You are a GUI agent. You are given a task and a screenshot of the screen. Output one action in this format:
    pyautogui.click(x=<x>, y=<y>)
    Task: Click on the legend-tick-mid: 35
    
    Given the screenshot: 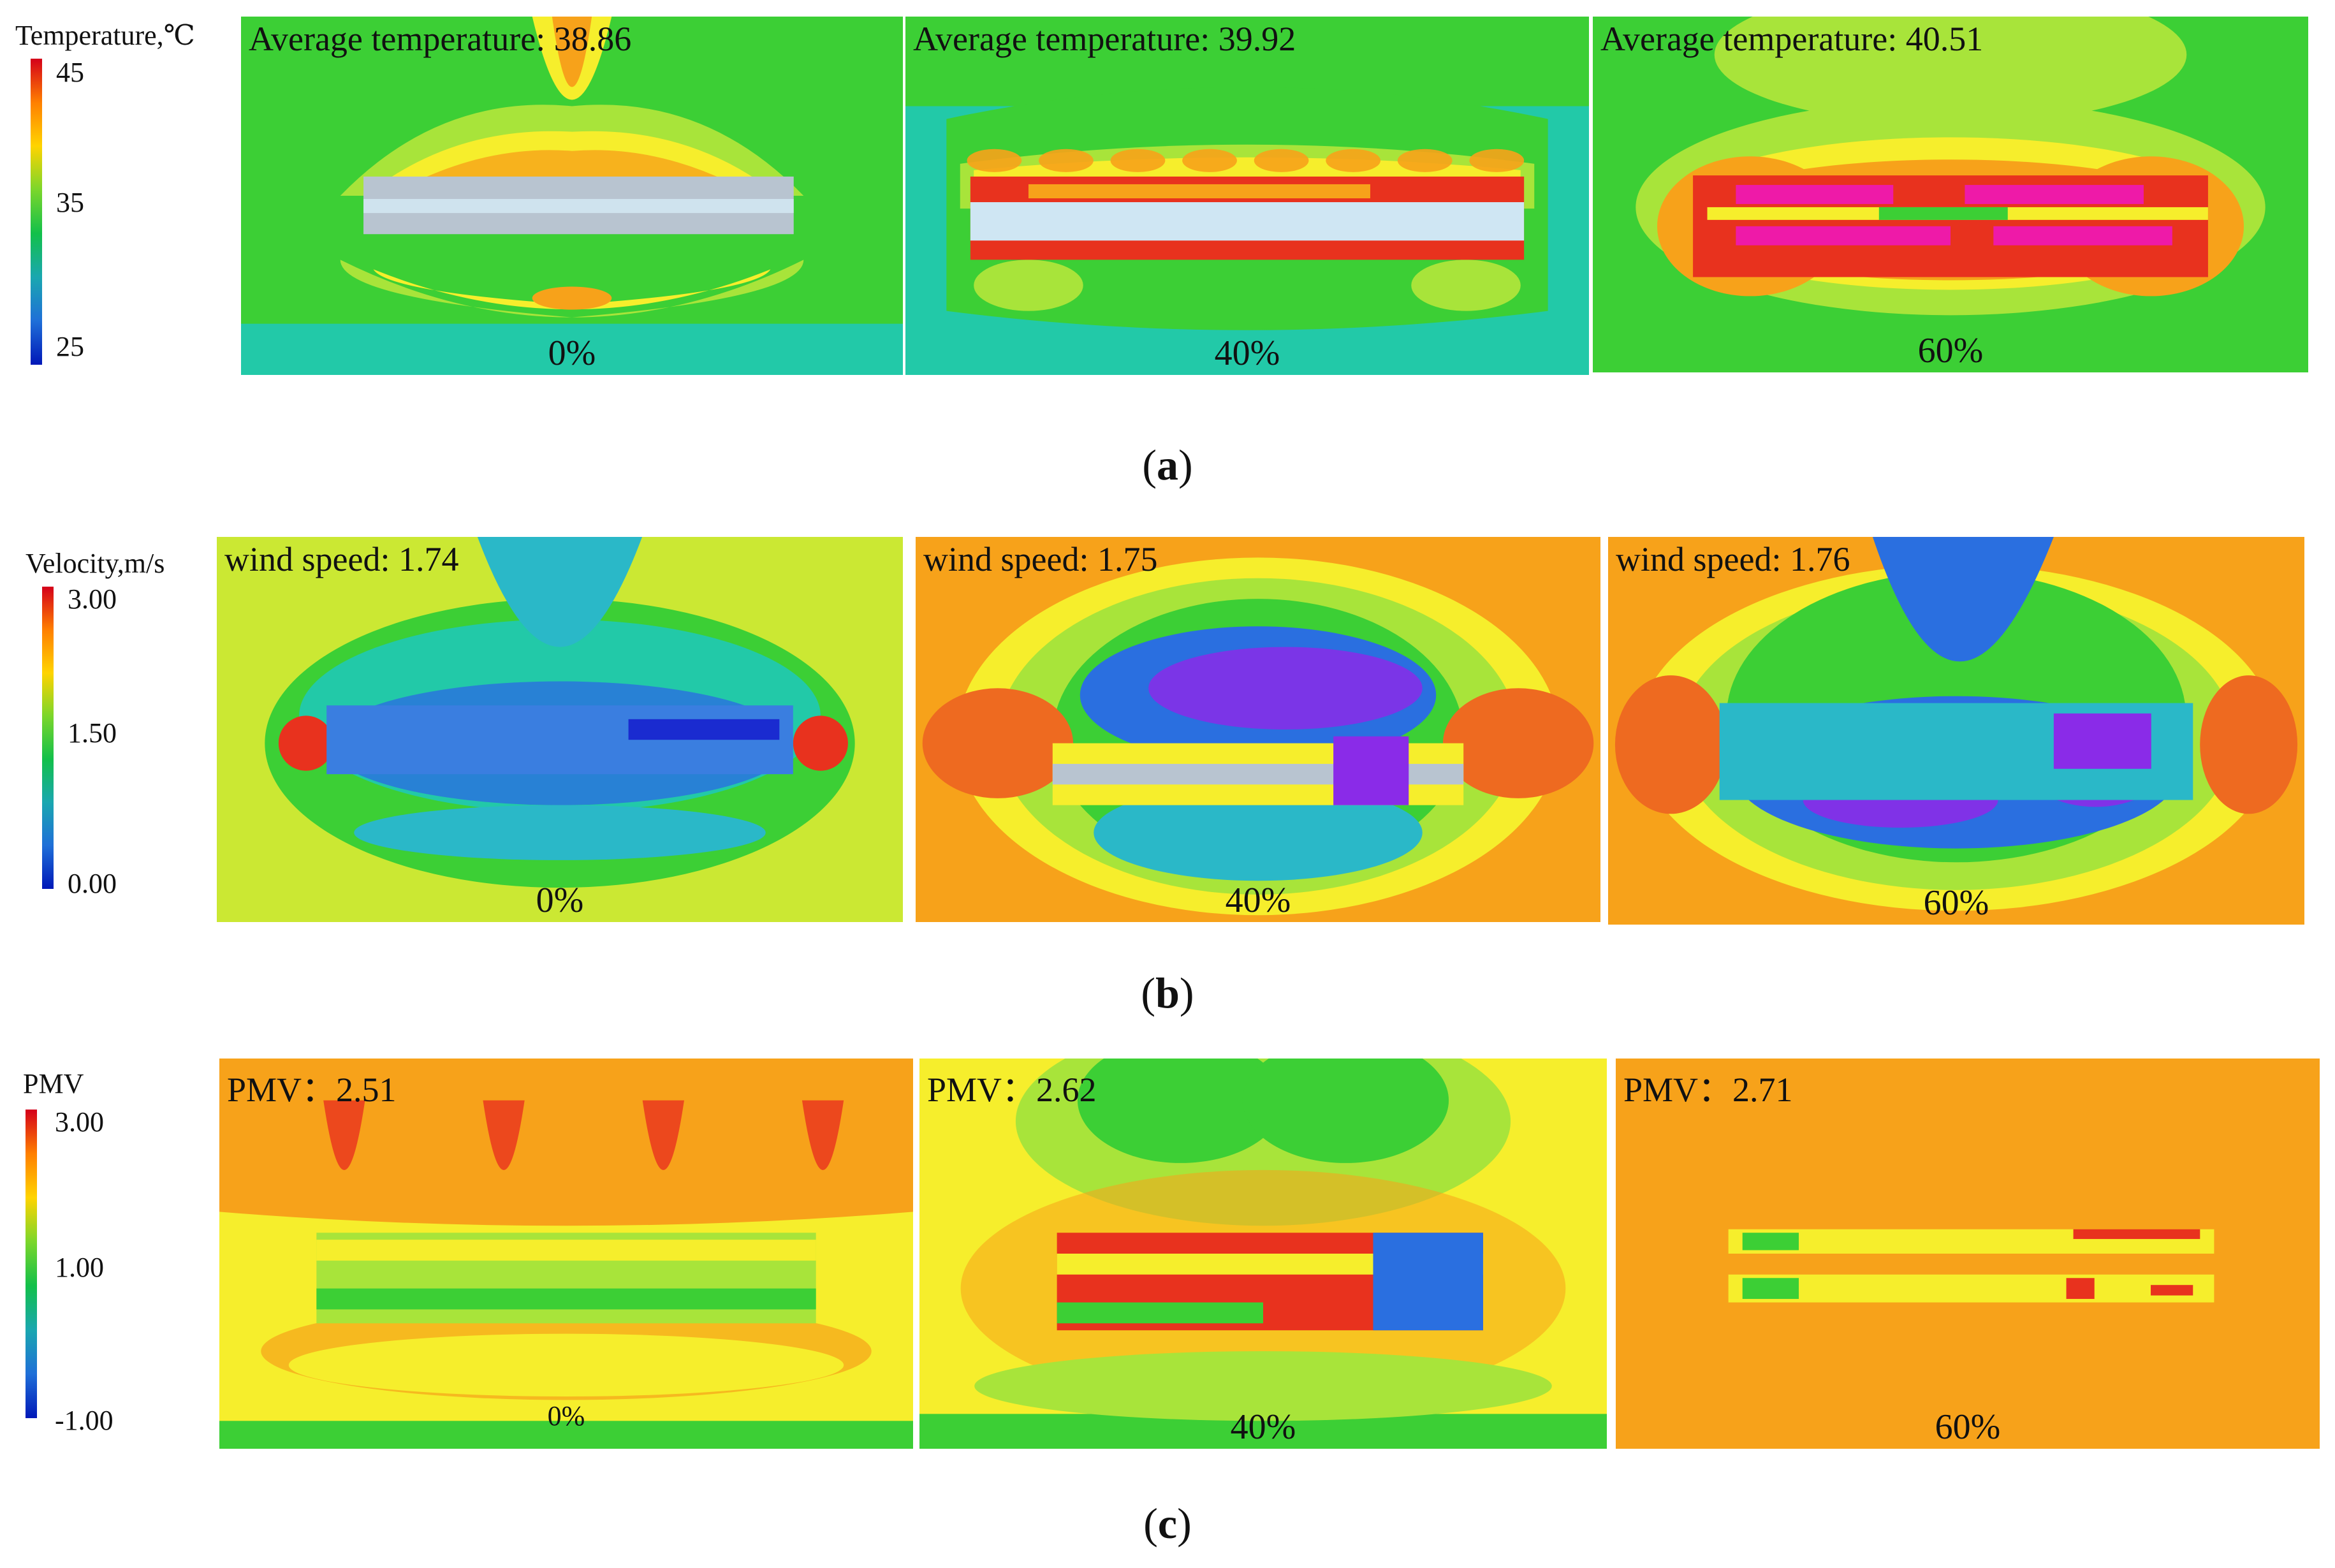 What is the action you would take?
    pyautogui.click(x=70, y=202)
    